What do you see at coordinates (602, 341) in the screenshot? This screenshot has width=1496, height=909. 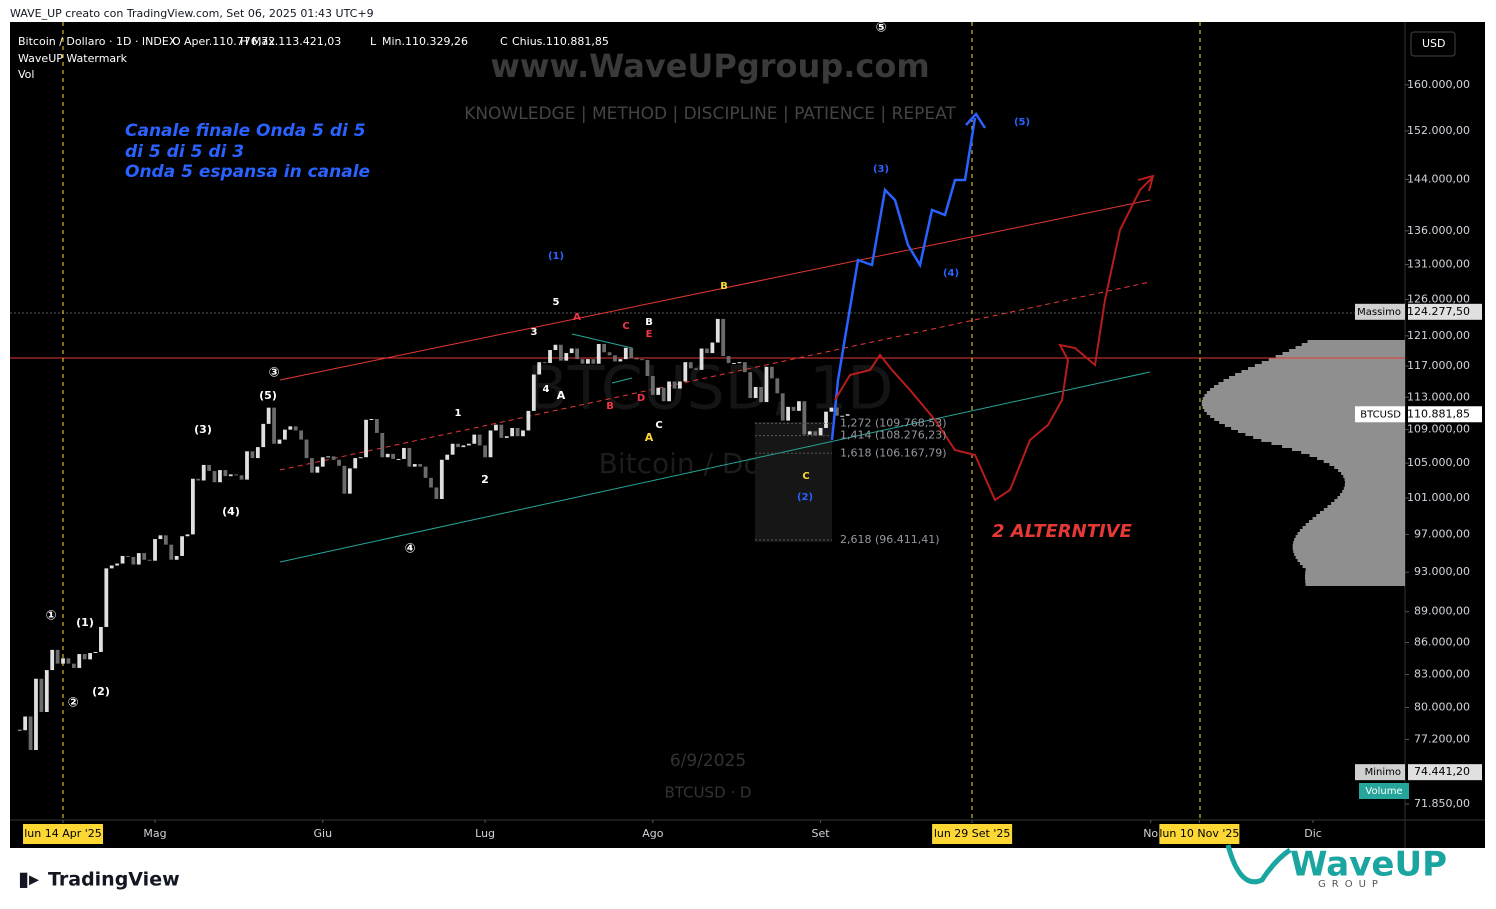 I see `triangle-line` at bounding box center [602, 341].